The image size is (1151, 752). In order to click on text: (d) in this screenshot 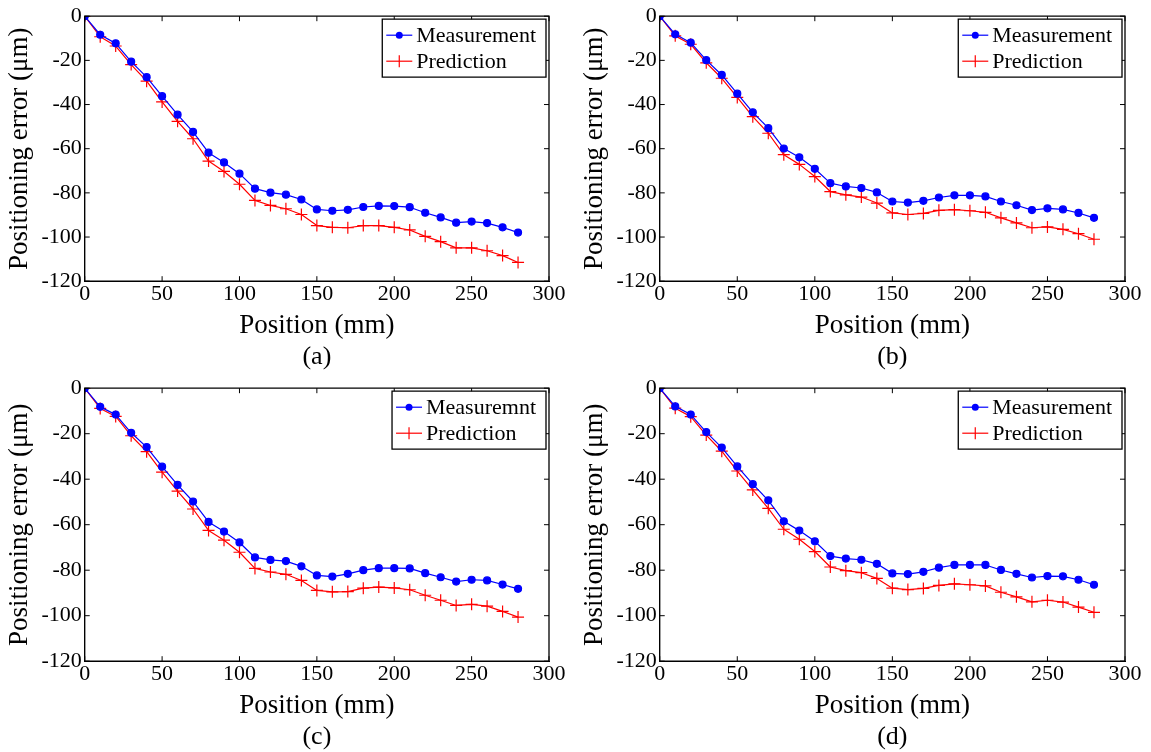, I will do `click(892, 735)`.